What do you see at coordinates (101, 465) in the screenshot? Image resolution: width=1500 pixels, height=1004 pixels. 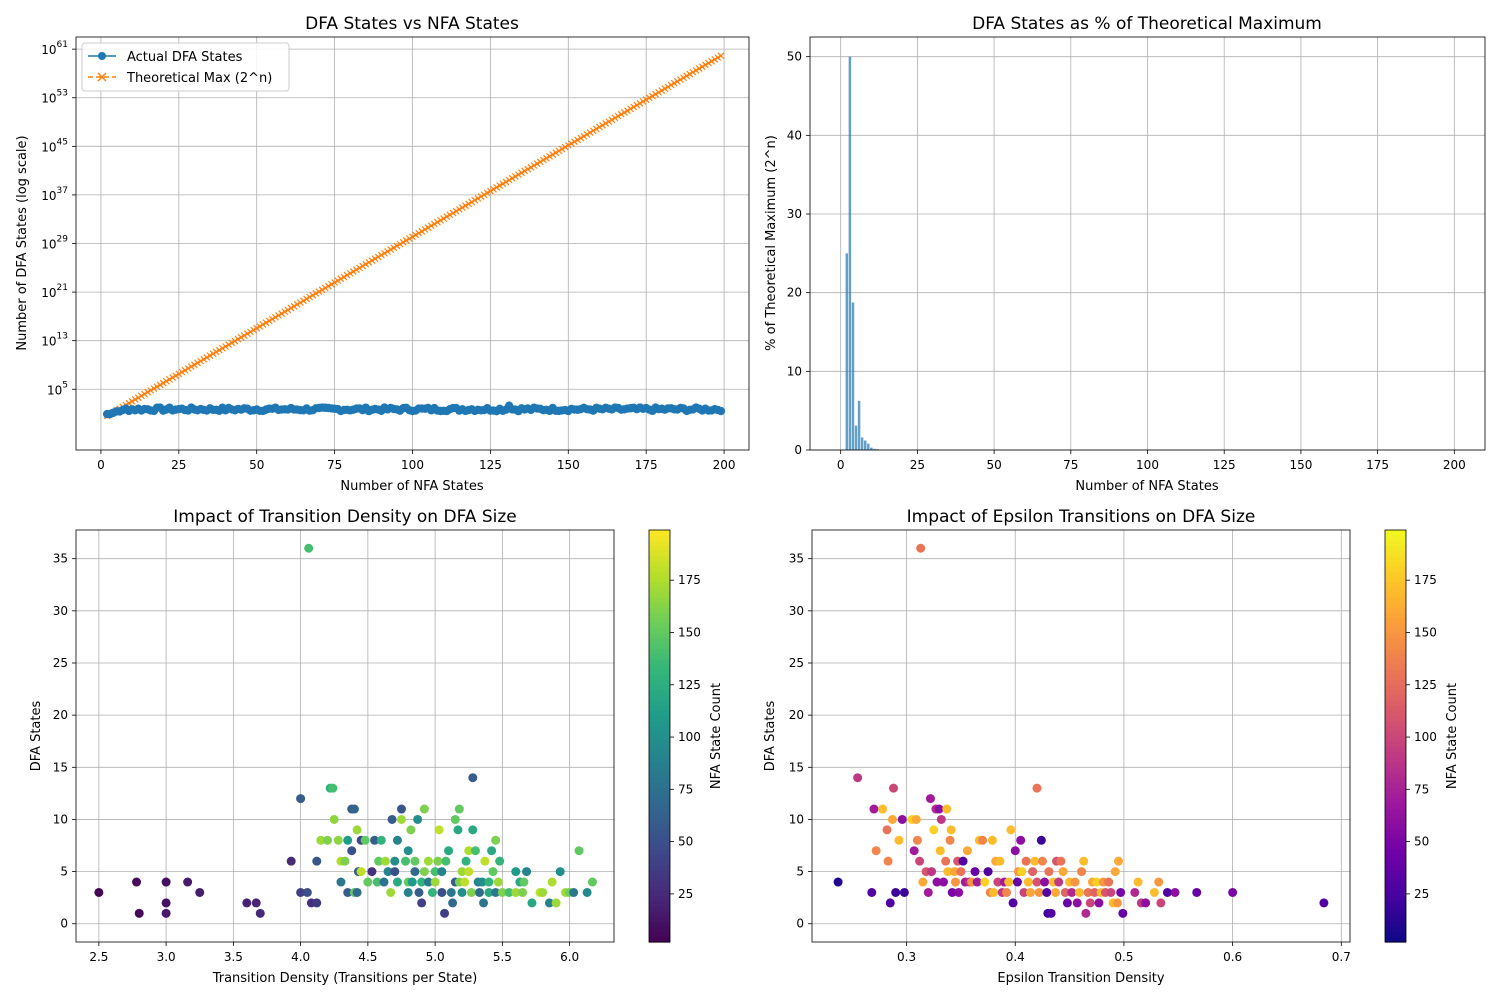 I see `x-tick-label: 0` at bounding box center [101, 465].